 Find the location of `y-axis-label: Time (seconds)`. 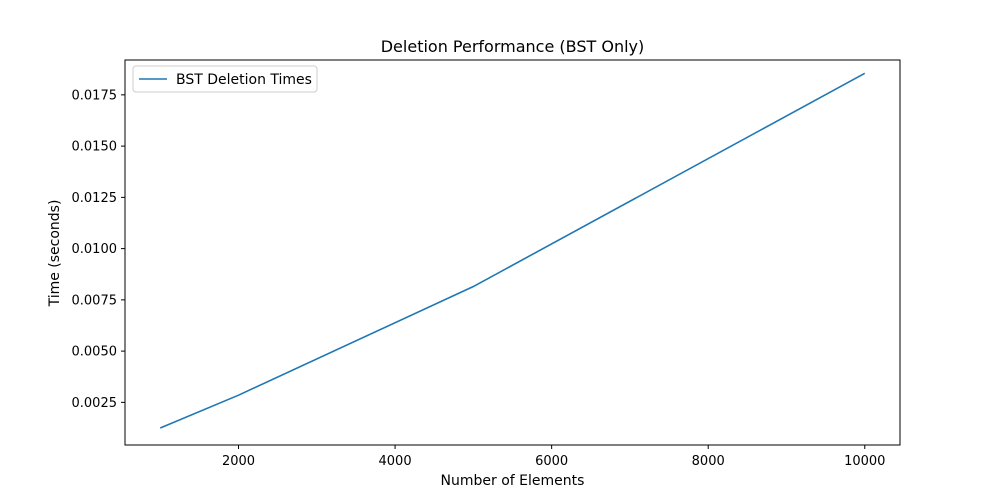

y-axis-label: Time (seconds) is located at coordinates (55, 254).